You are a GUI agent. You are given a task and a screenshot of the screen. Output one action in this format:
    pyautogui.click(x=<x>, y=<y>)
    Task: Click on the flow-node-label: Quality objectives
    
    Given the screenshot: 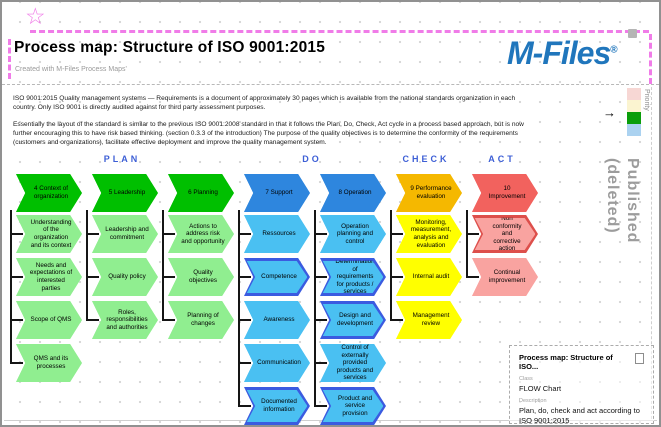 What is the action you would take?
    pyautogui.click(x=202, y=276)
    